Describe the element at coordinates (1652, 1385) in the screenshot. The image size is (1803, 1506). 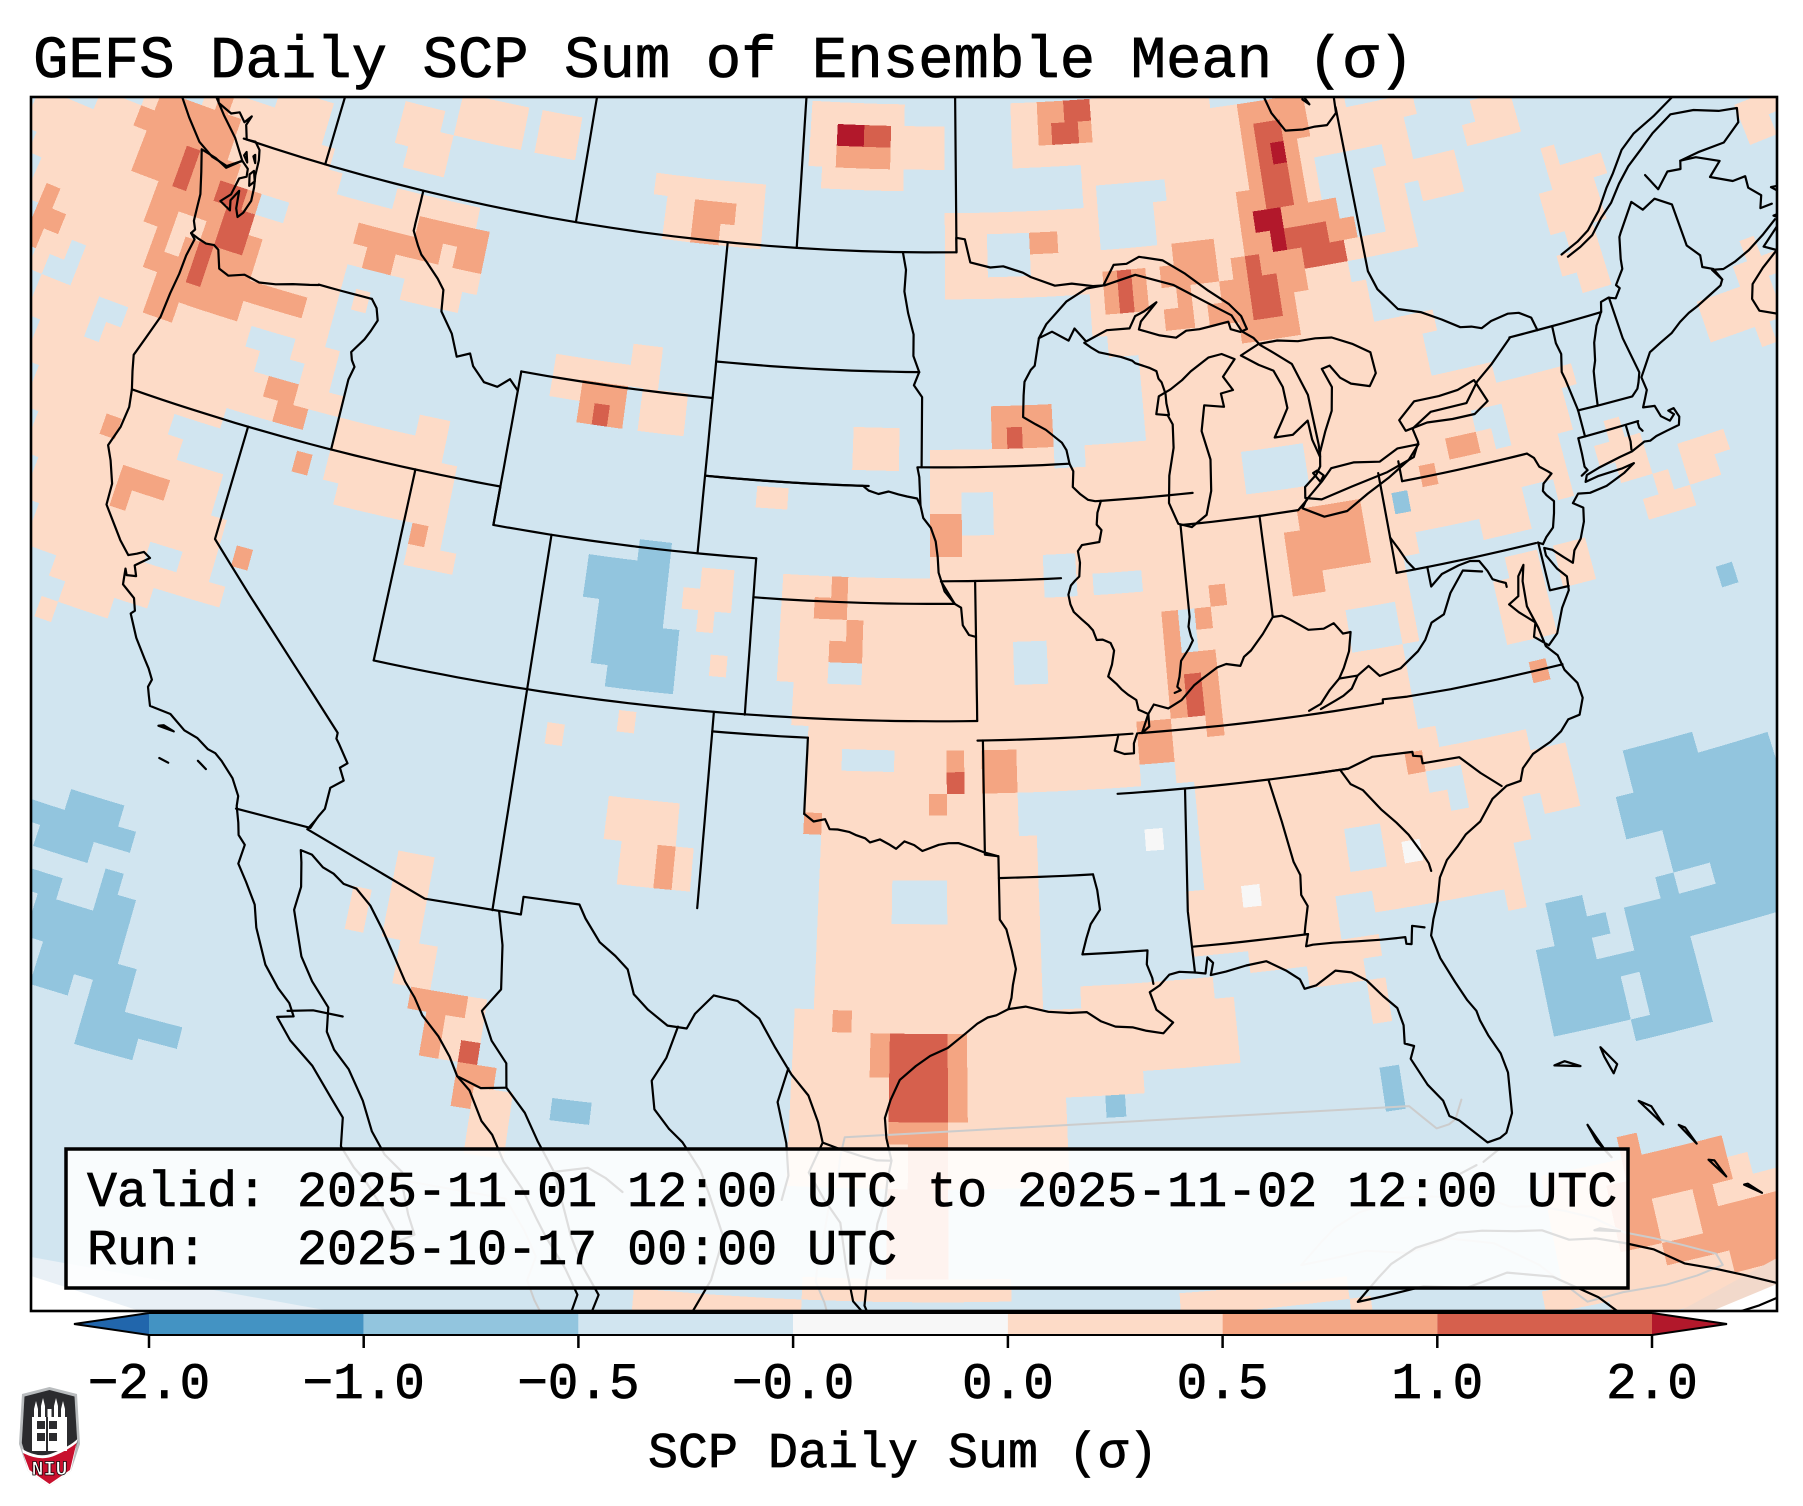
I see `svg-text: 2.0` at that location.